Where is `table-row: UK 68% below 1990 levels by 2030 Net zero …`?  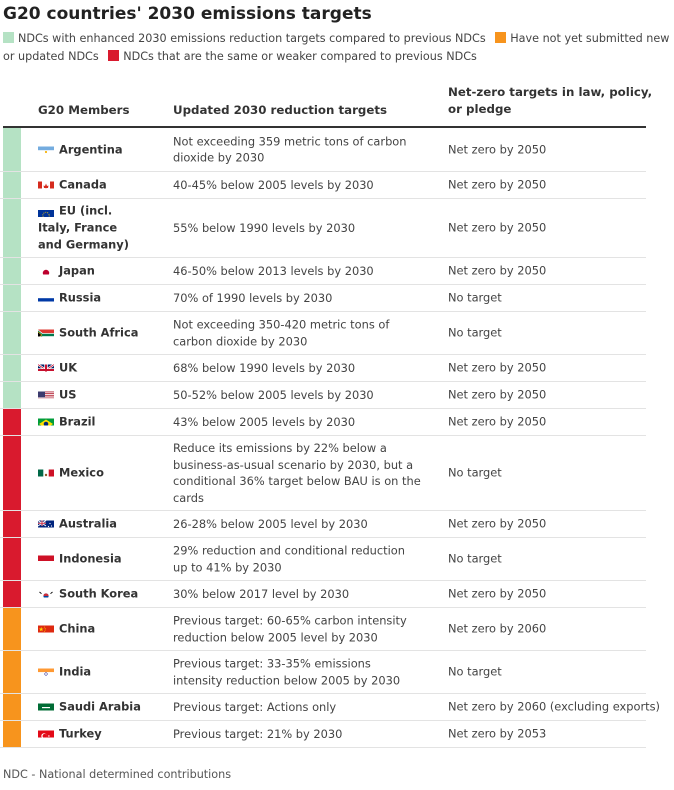
table-row: UK 68% below 1990 levels by 2030 Net zero … is located at coordinates (323, 368).